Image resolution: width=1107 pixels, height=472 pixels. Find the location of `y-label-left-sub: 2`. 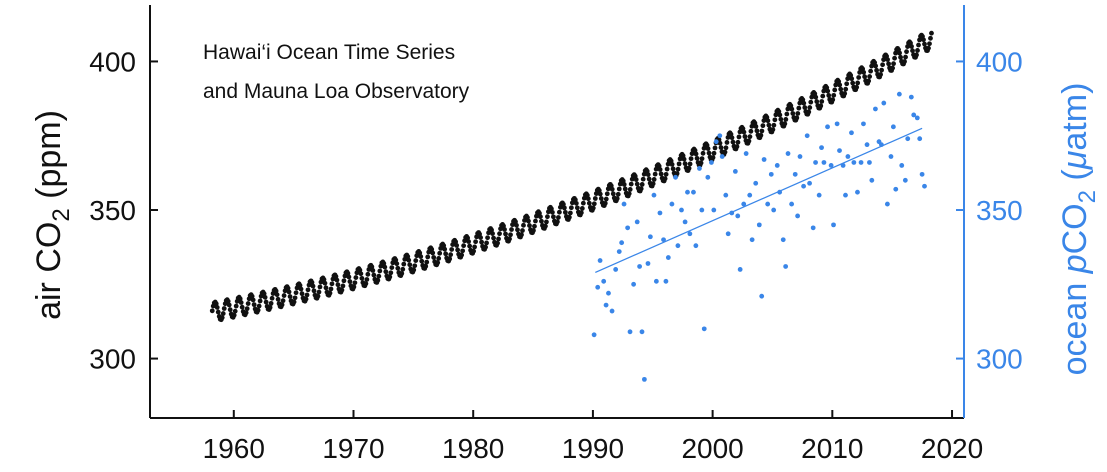

y-label-left-sub: 2 is located at coordinates (61, 214).